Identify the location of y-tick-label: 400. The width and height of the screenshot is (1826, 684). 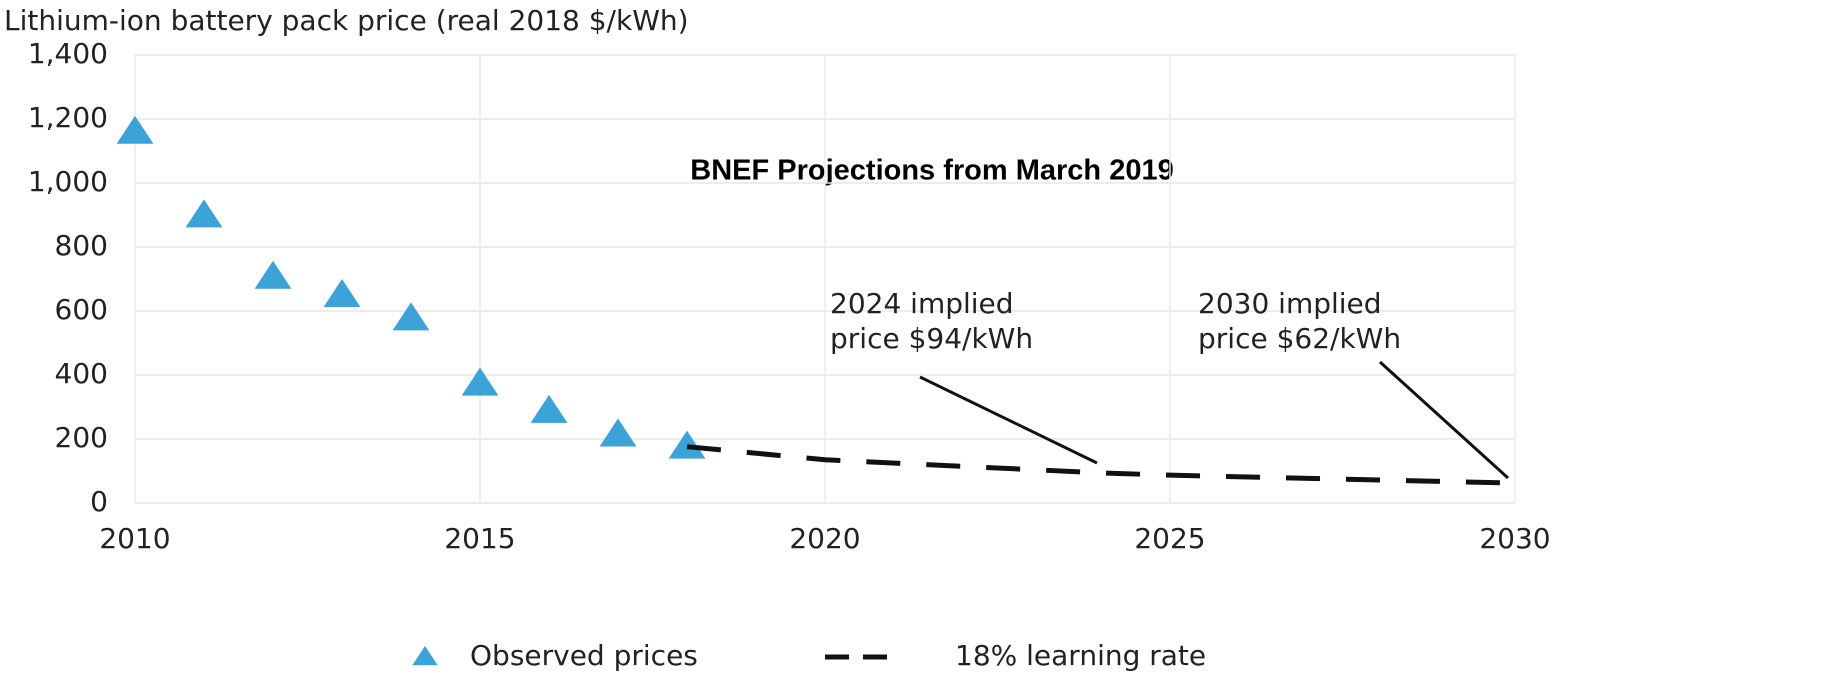
(81, 373).